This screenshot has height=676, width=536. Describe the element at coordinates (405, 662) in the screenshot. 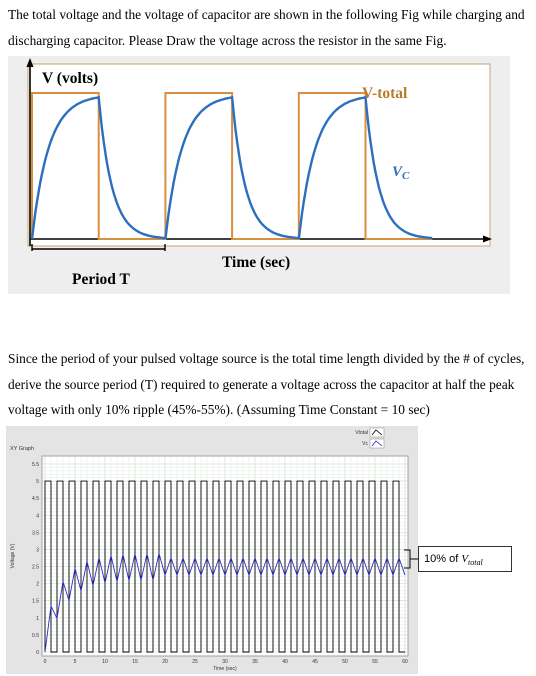

I see `x-tick-label: 60` at that location.